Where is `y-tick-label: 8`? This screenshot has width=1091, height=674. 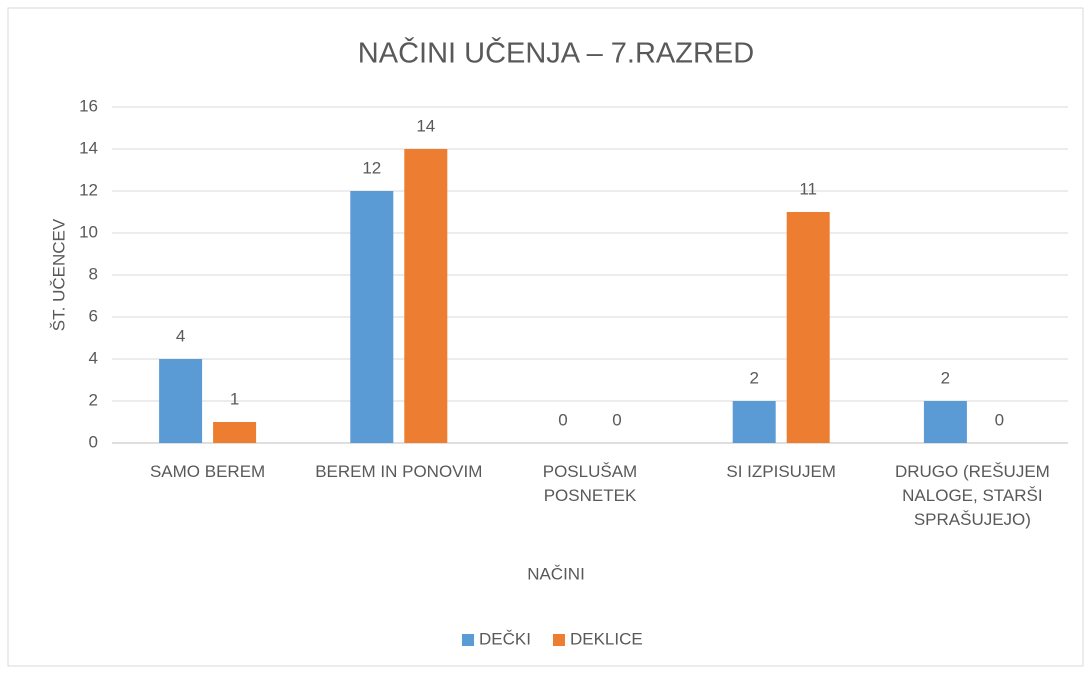 y-tick-label: 8 is located at coordinates (93, 273).